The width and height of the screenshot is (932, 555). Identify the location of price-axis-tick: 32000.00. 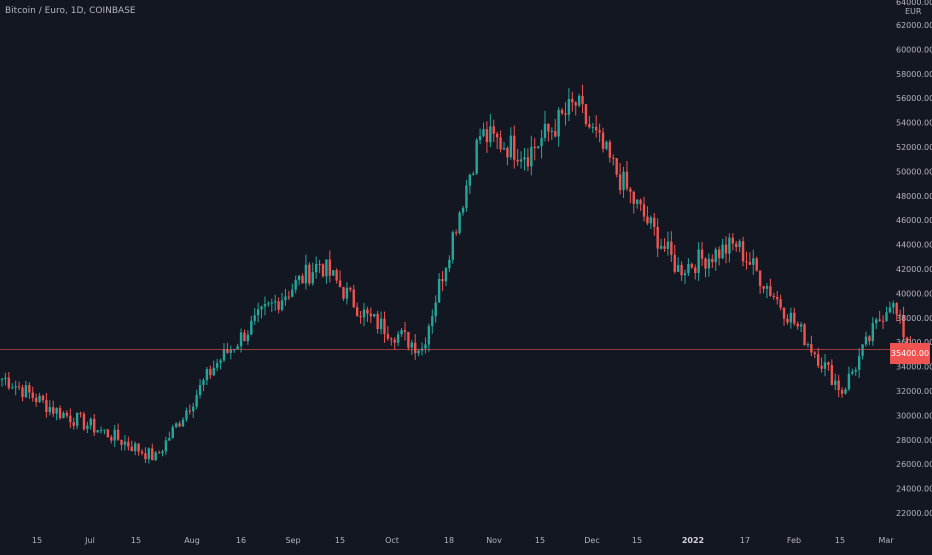
(914, 391).